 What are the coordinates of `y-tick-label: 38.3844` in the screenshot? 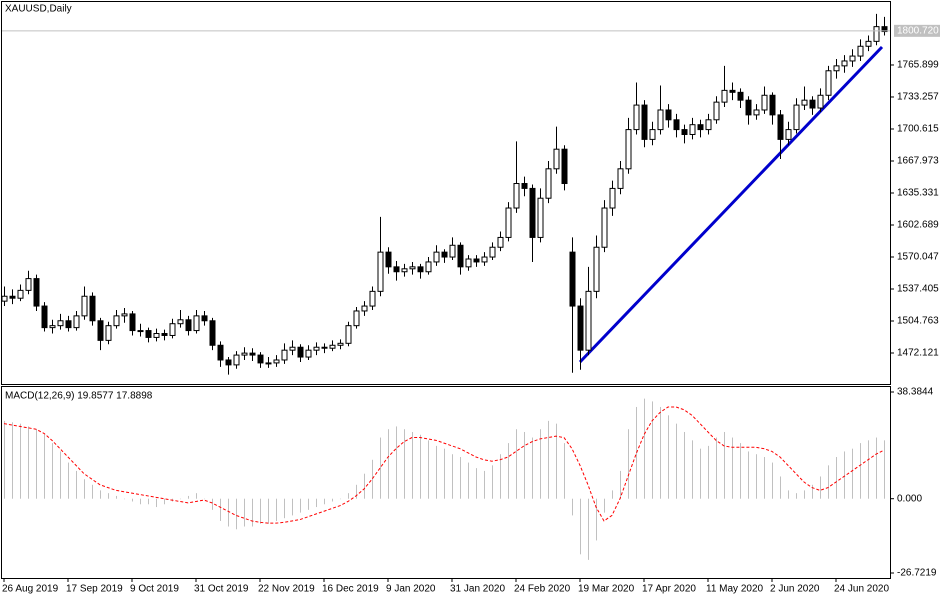 It's located at (915, 392).